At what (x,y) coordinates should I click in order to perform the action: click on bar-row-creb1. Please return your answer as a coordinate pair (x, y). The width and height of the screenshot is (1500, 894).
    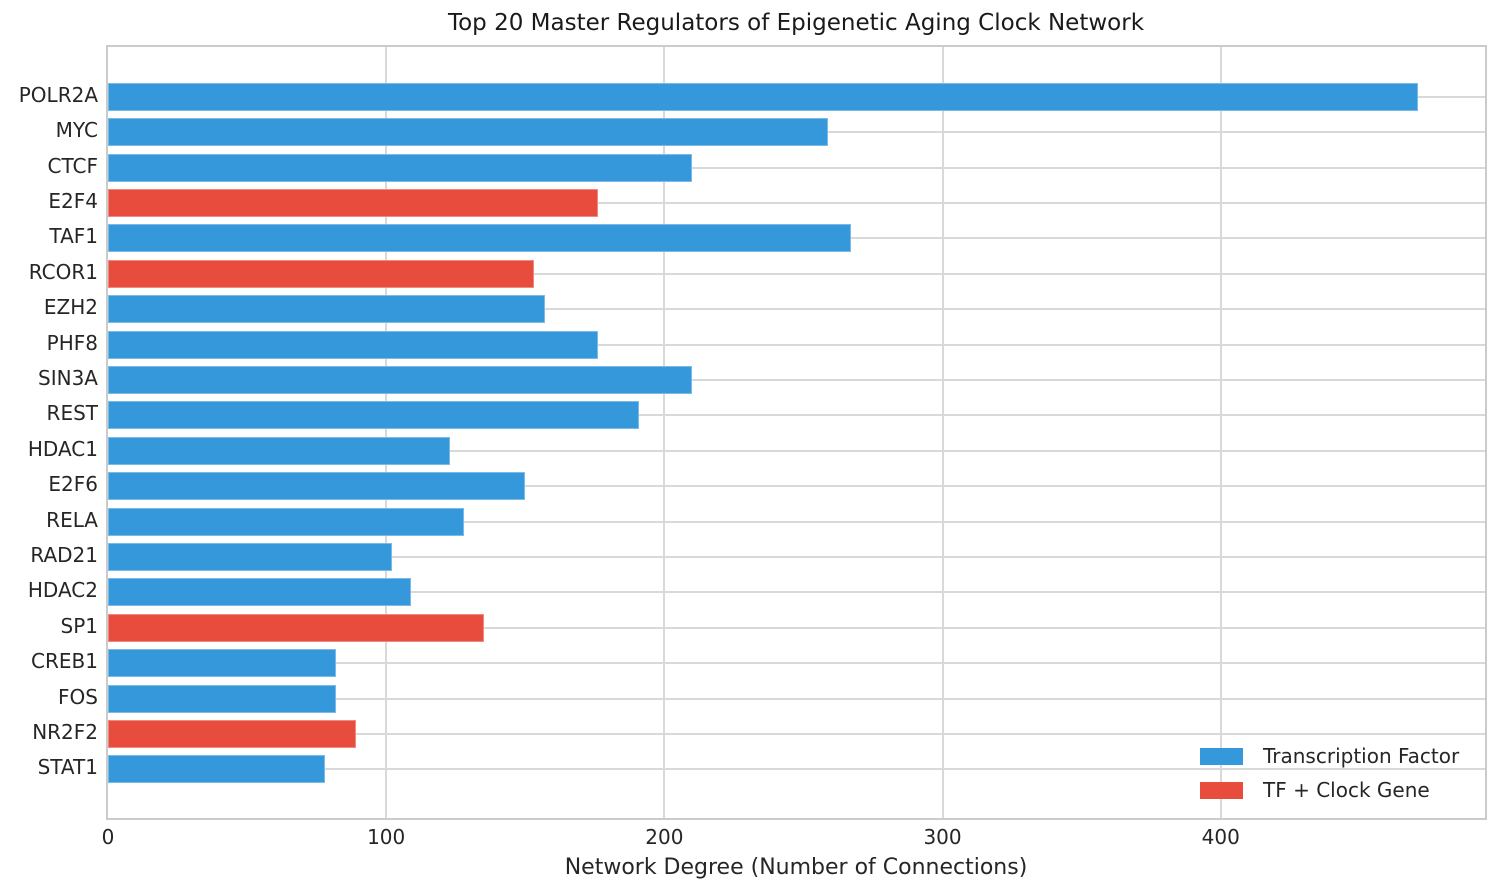
    Looking at the image, I should click on (796, 663).